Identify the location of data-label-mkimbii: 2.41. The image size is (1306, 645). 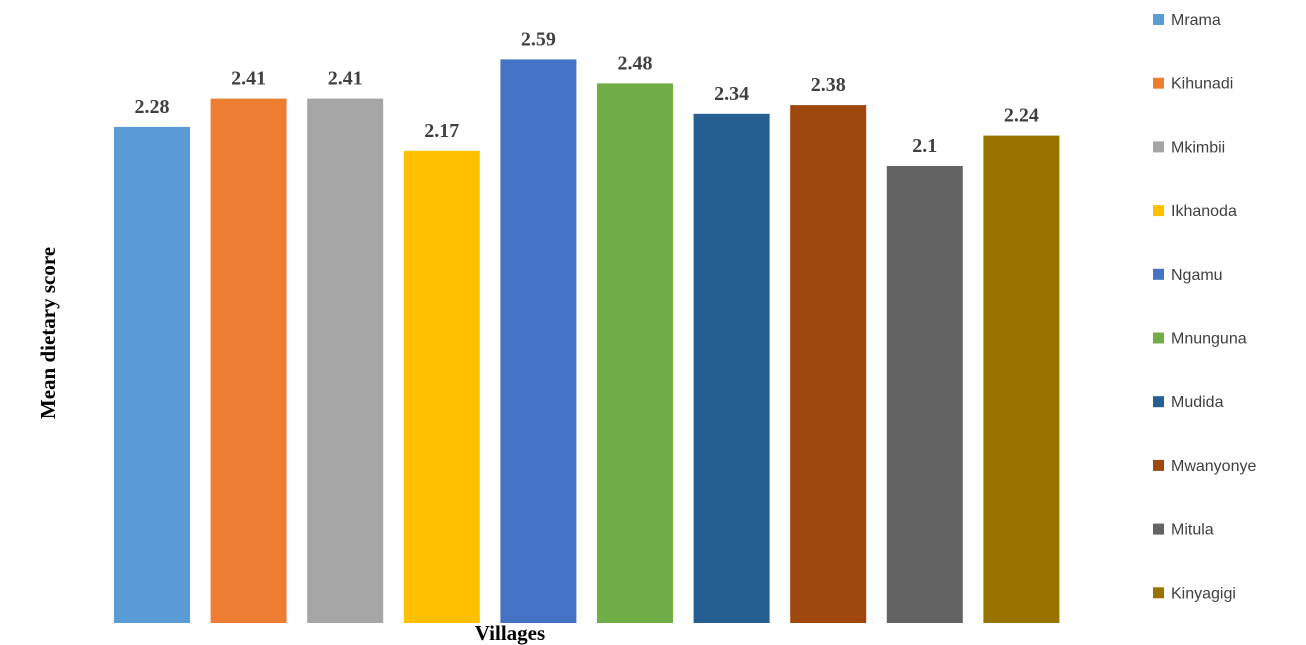
(345, 79).